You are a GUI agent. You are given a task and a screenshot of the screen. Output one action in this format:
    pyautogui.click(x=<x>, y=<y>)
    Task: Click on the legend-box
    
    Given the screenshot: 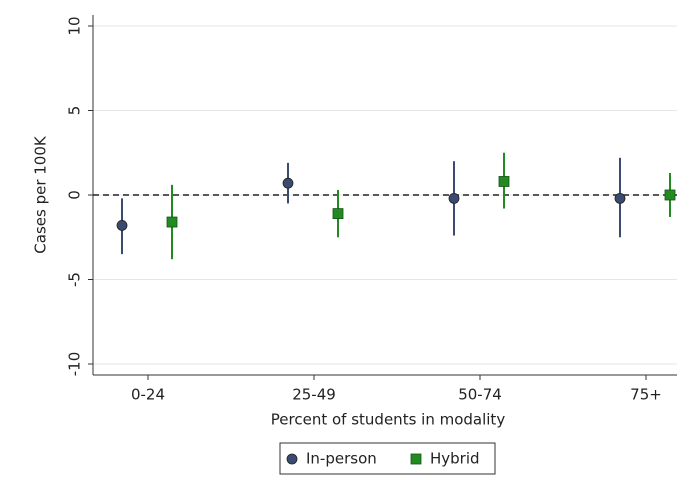 What is the action you would take?
    pyautogui.click(x=387, y=458)
    